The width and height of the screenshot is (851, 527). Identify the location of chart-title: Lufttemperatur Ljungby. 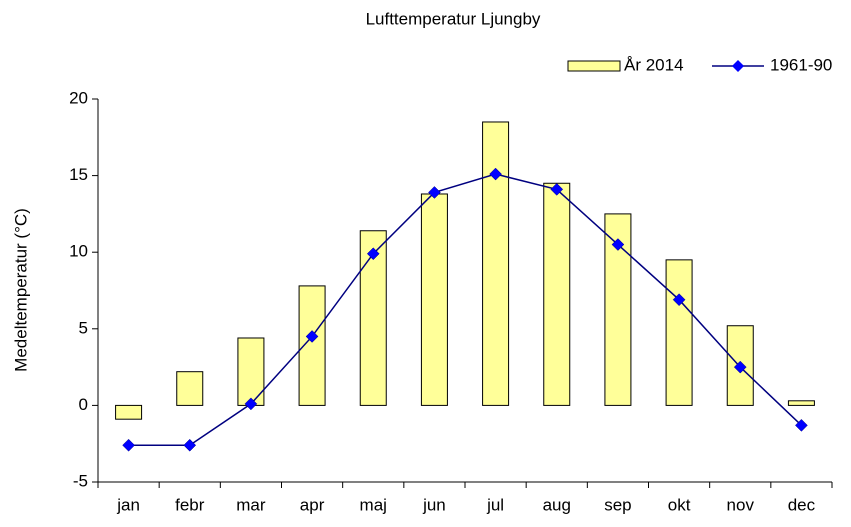
(453, 18).